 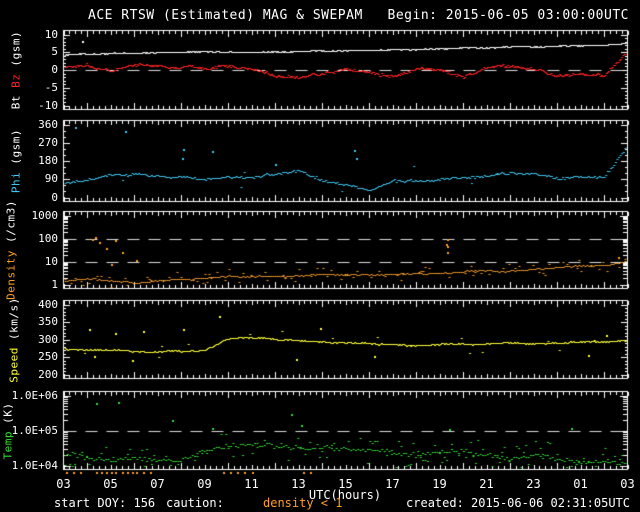 What do you see at coordinates (54, 284) in the screenshot?
I see `y-tick-label: 1` at bounding box center [54, 284].